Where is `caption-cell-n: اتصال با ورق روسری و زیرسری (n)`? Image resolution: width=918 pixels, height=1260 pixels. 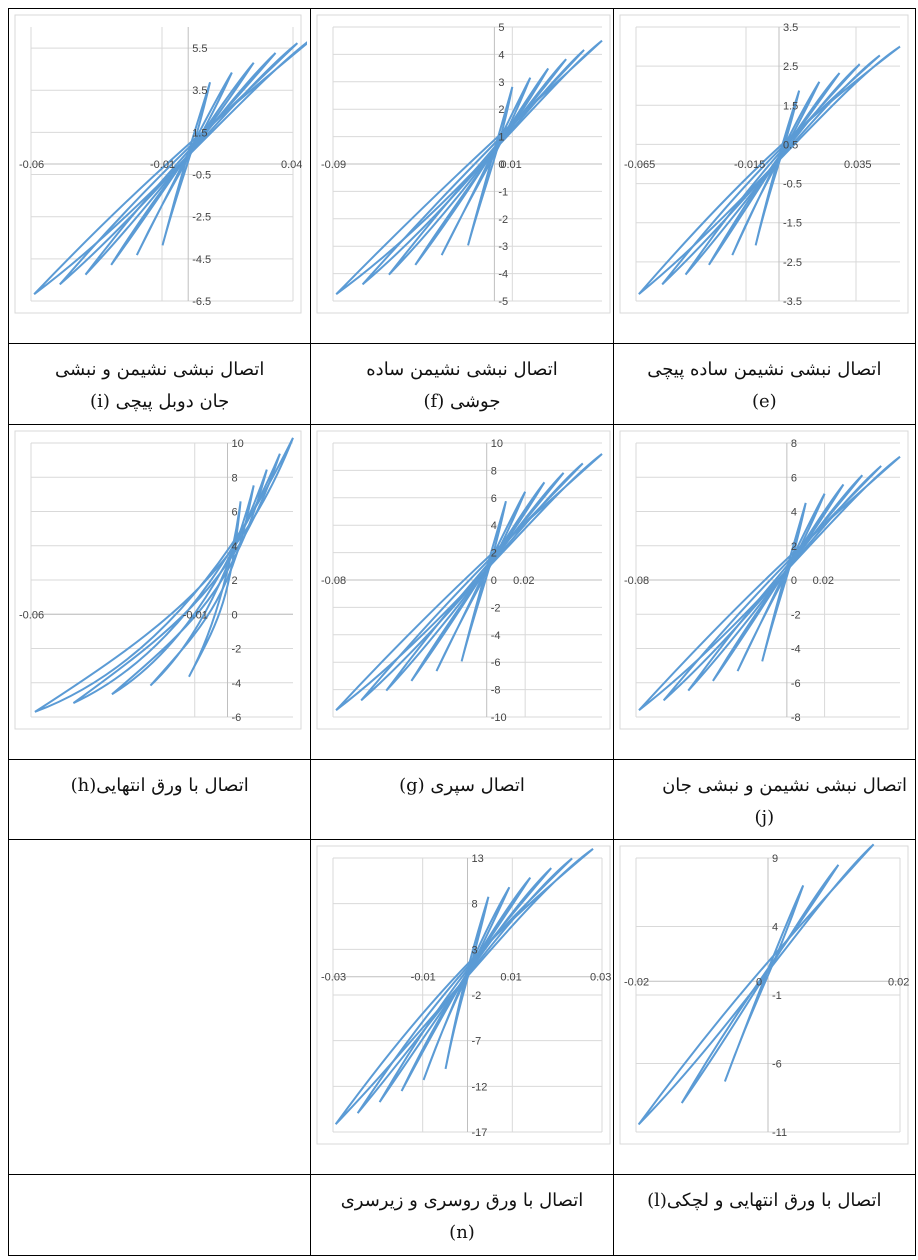
caption-cell-n: اتصال با ورق روسری و زیرسری (n) is located at coordinates (462, 1215).